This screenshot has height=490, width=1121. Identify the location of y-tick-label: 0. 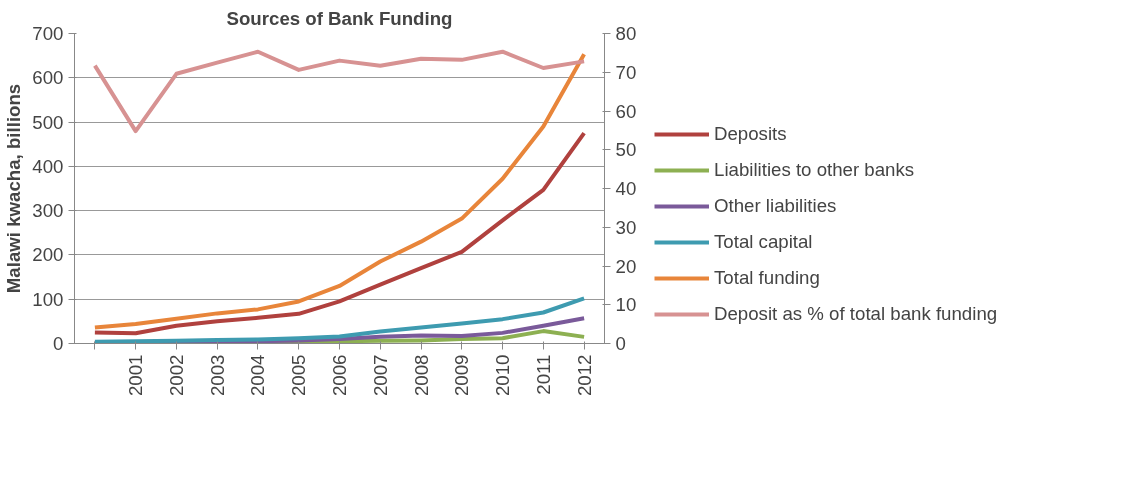
(58, 343).